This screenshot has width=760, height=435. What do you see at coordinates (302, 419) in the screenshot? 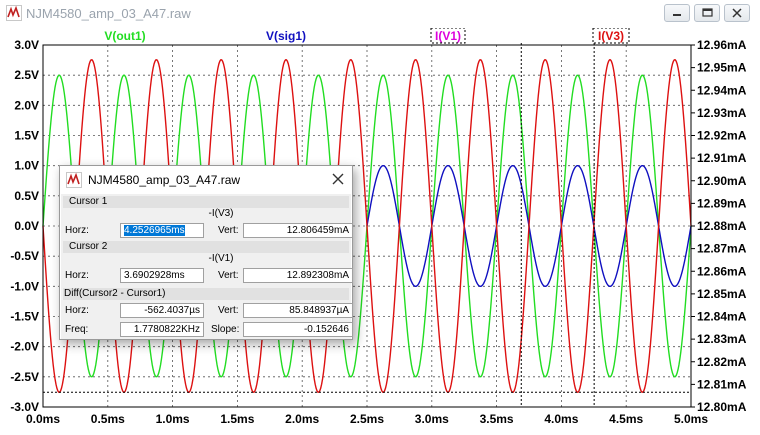
I see `x-tick-label: 2.0ms` at bounding box center [302, 419].